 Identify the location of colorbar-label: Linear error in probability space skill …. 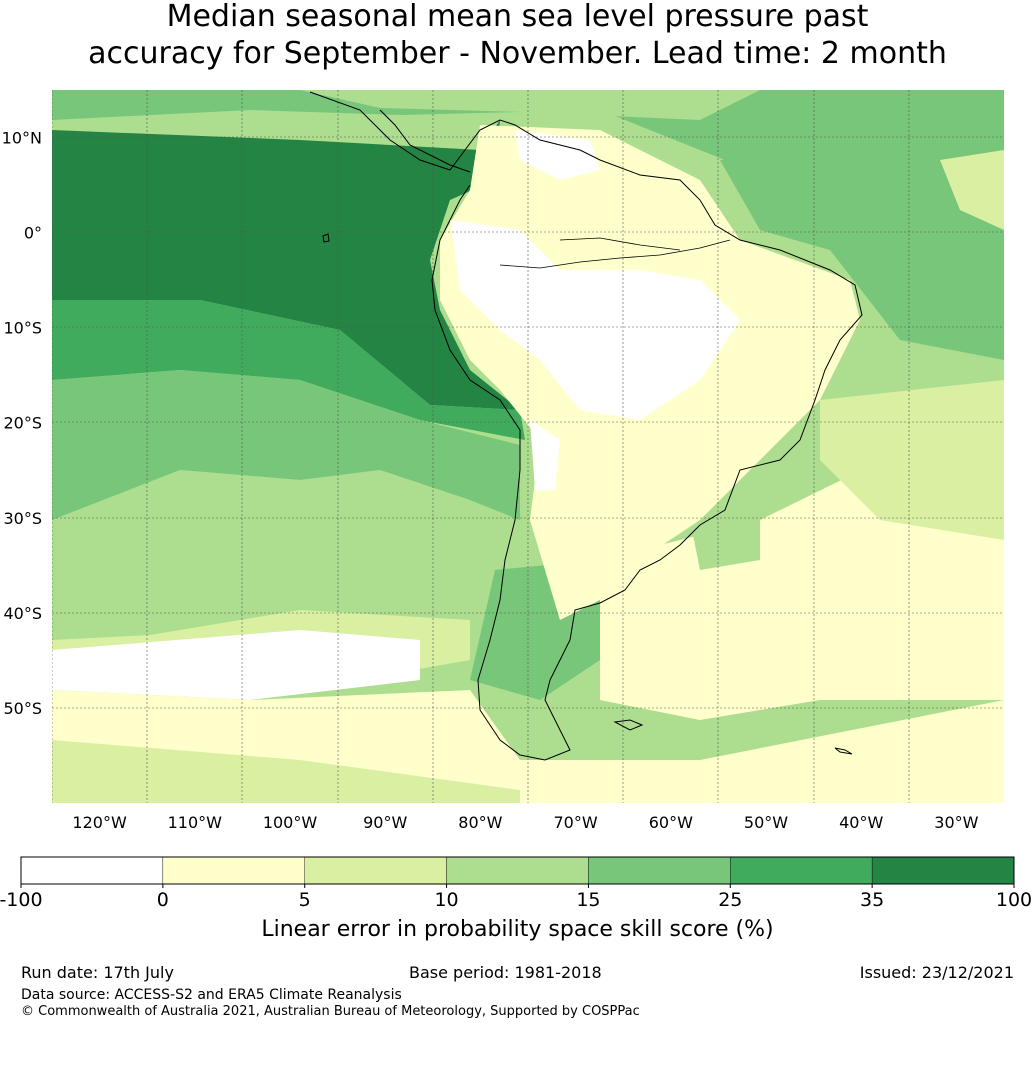
(517, 929).